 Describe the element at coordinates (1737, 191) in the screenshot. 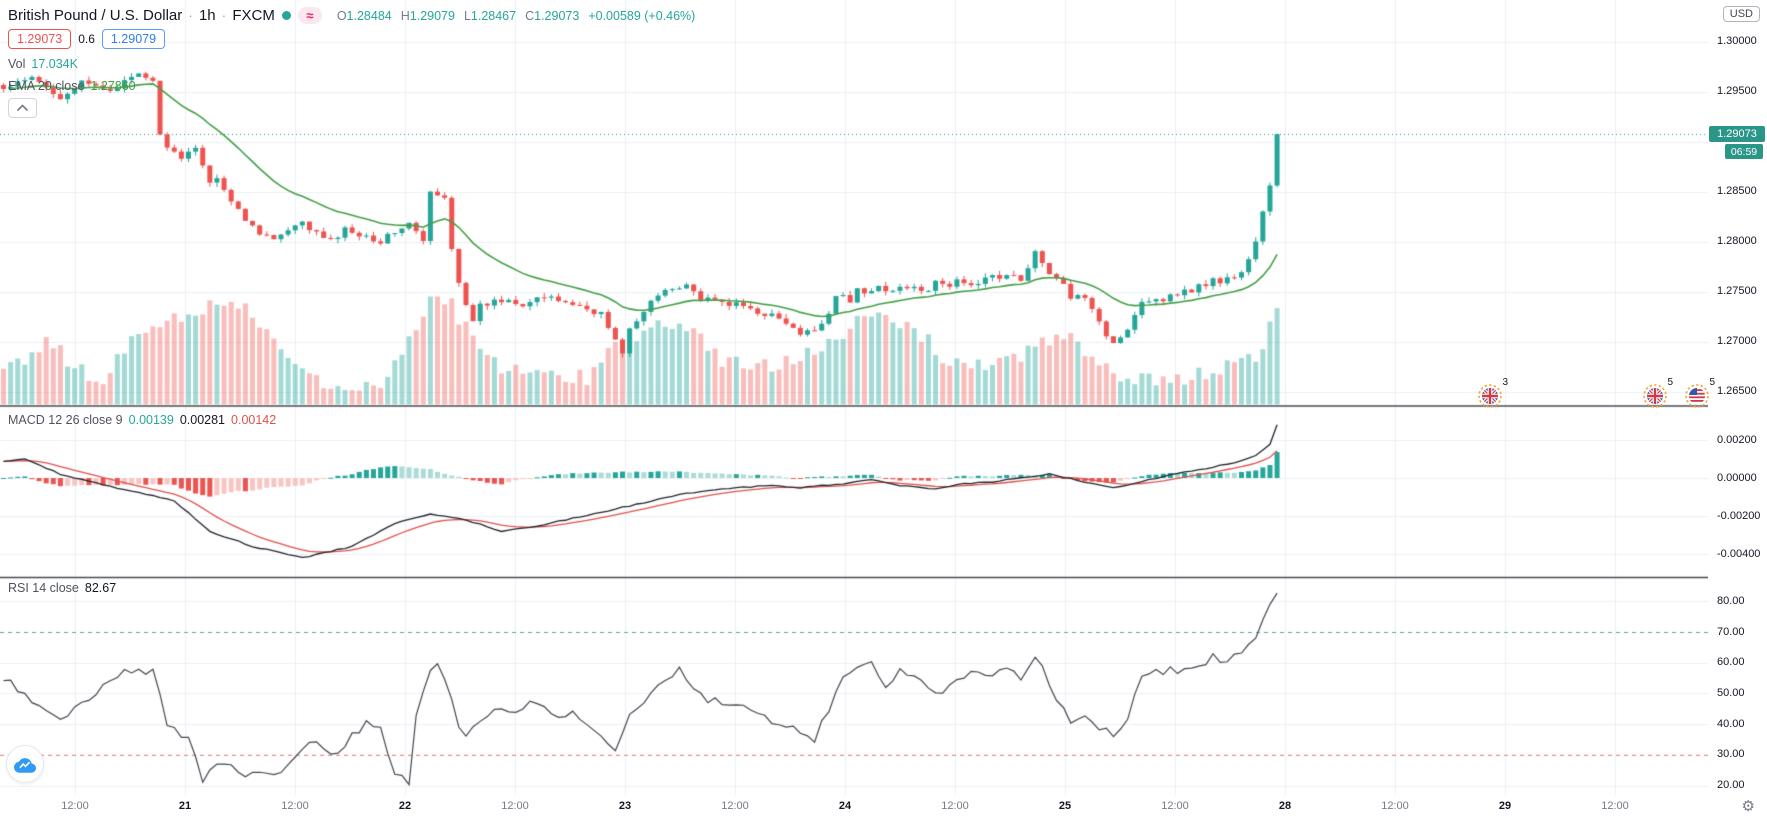

I see `price-tick-label: 1.28500` at that location.